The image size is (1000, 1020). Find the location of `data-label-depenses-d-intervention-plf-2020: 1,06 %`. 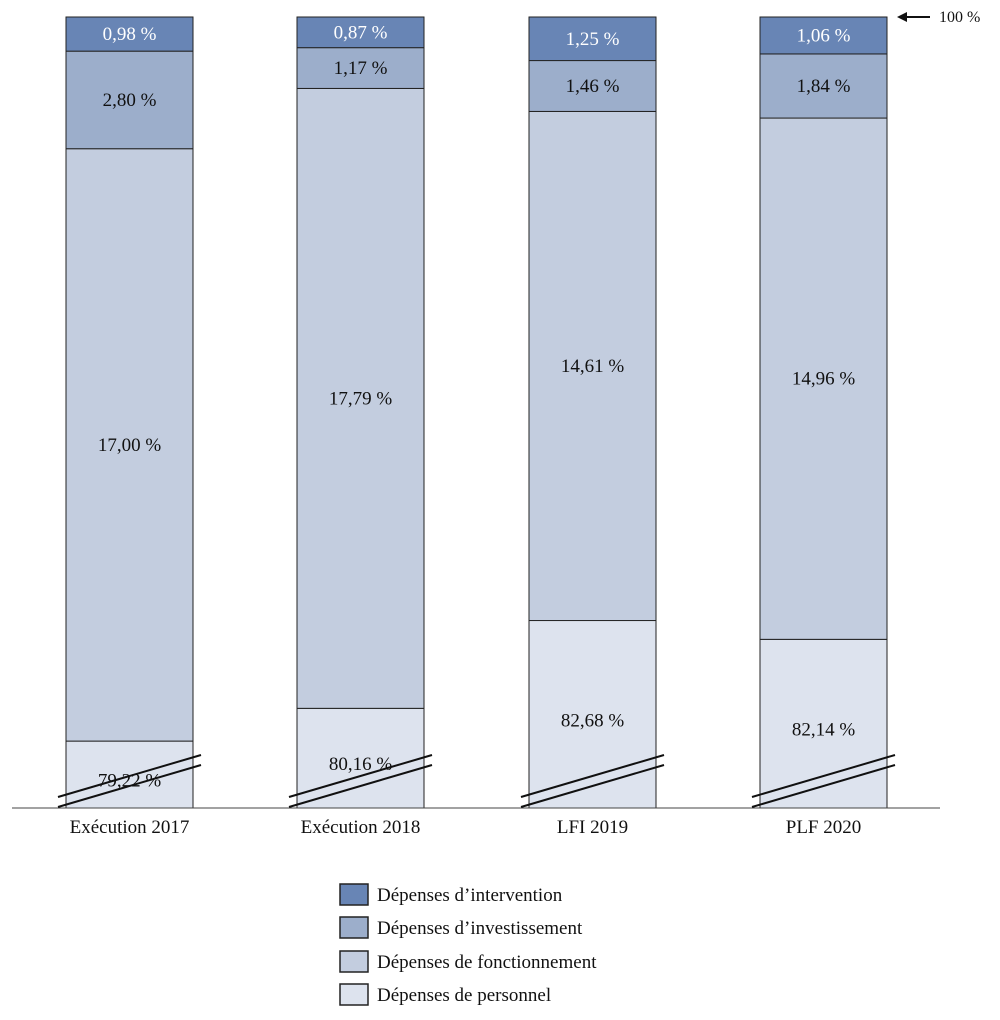

data-label-depenses-d-intervention-plf-2020: 1,06 % is located at coordinates (824, 35).